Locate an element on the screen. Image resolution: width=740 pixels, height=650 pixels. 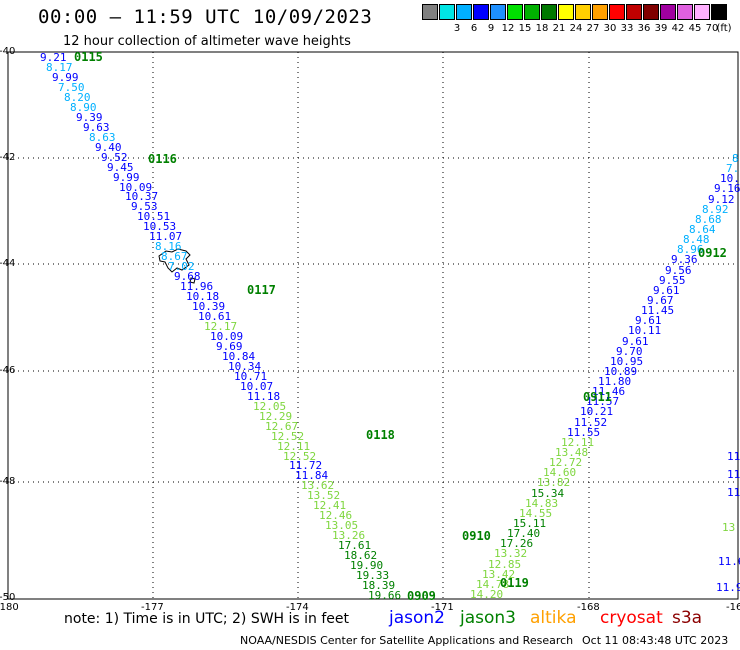
lon-tick-label: -180 is located at coordinates (9, 607).